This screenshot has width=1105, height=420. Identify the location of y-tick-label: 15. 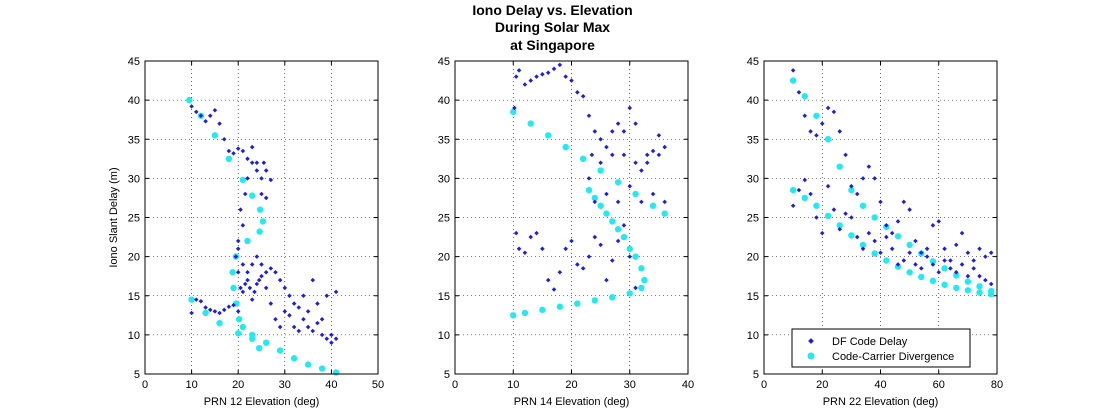
(134, 297).